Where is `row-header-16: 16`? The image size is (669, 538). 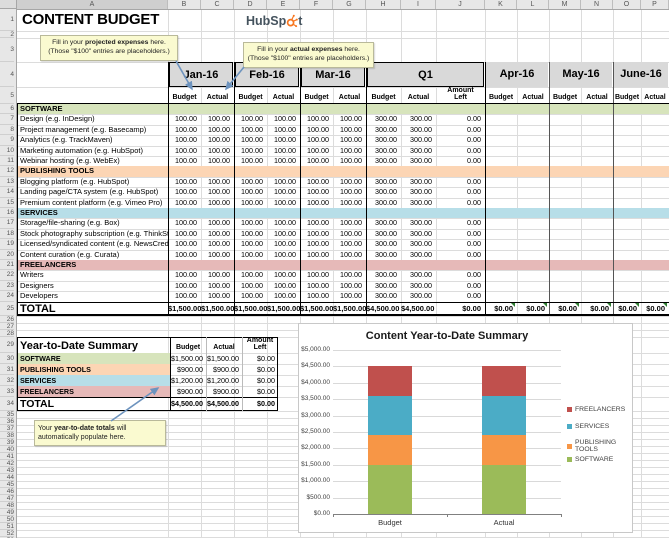 row-header-16: 16 is located at coordinates (7, 213).